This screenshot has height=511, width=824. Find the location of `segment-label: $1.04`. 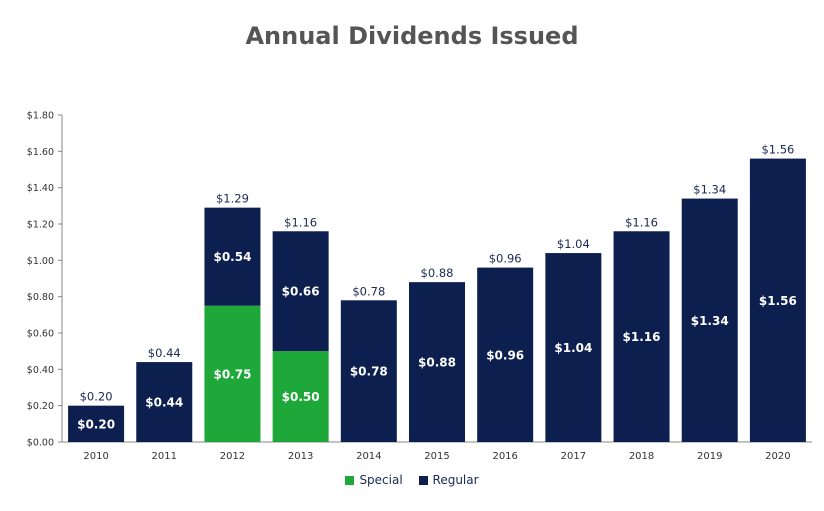

segment-label: $1.04 is located at coordinates (573, 348).